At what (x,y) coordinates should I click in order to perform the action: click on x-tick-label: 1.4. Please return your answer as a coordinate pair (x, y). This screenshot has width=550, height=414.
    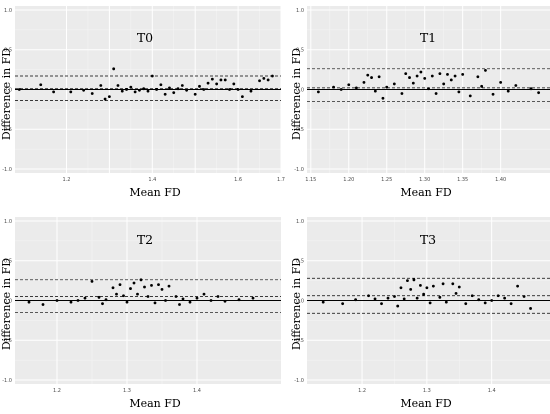
    Looking at the image, I should click on (492, 391).